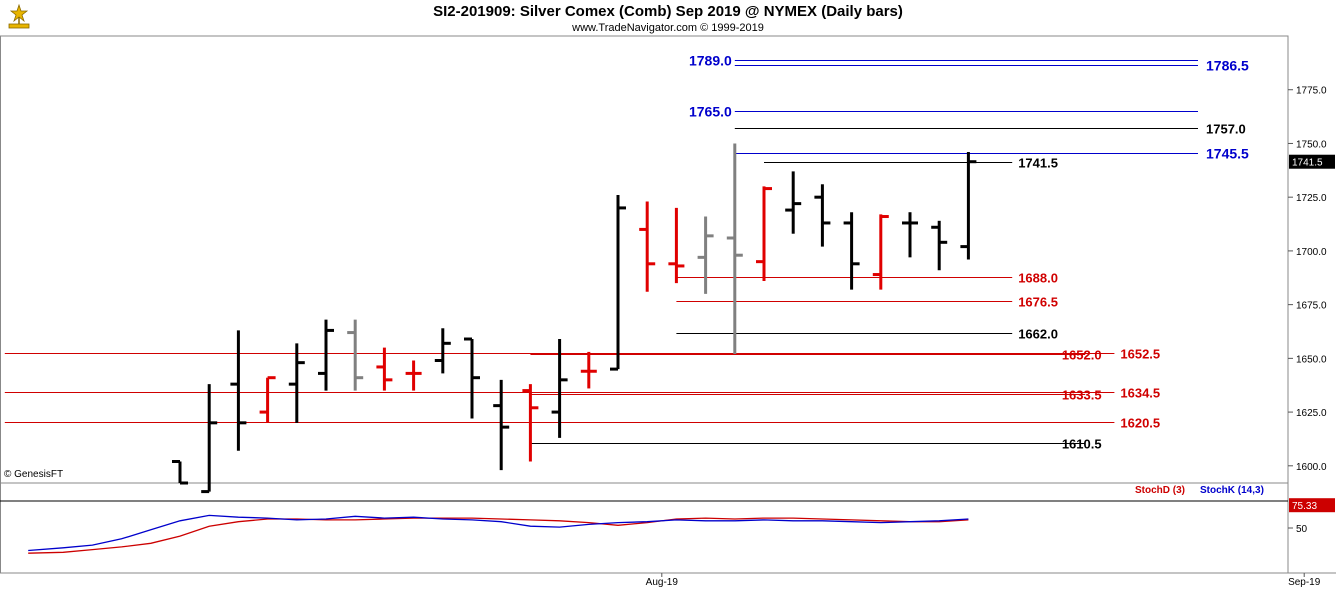  I want to click on y-tick-label: 1675.0, so click(1311, 306).